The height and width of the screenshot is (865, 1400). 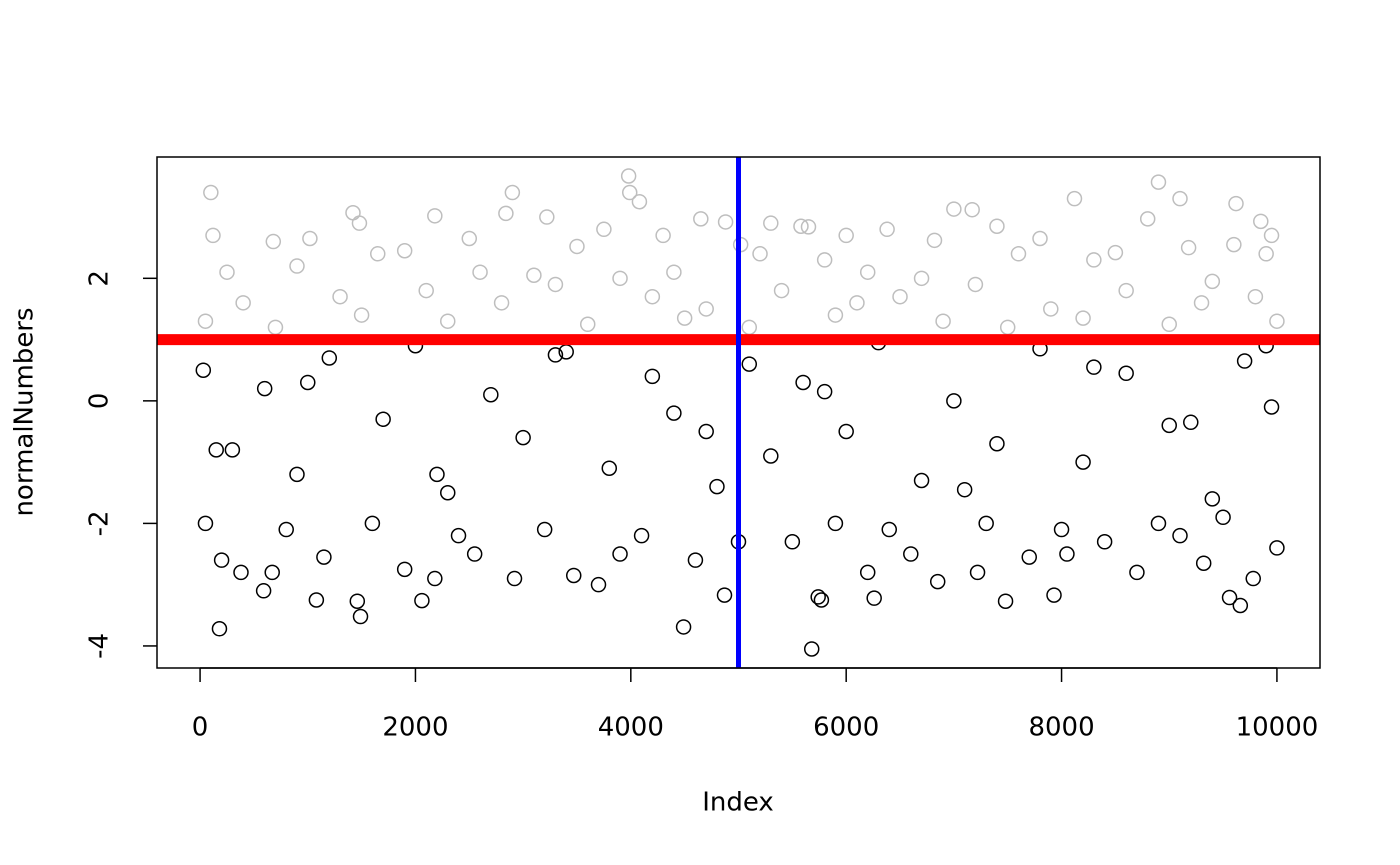 I want to click on x-tick-label: 10000, so click(x=1277, y=728).